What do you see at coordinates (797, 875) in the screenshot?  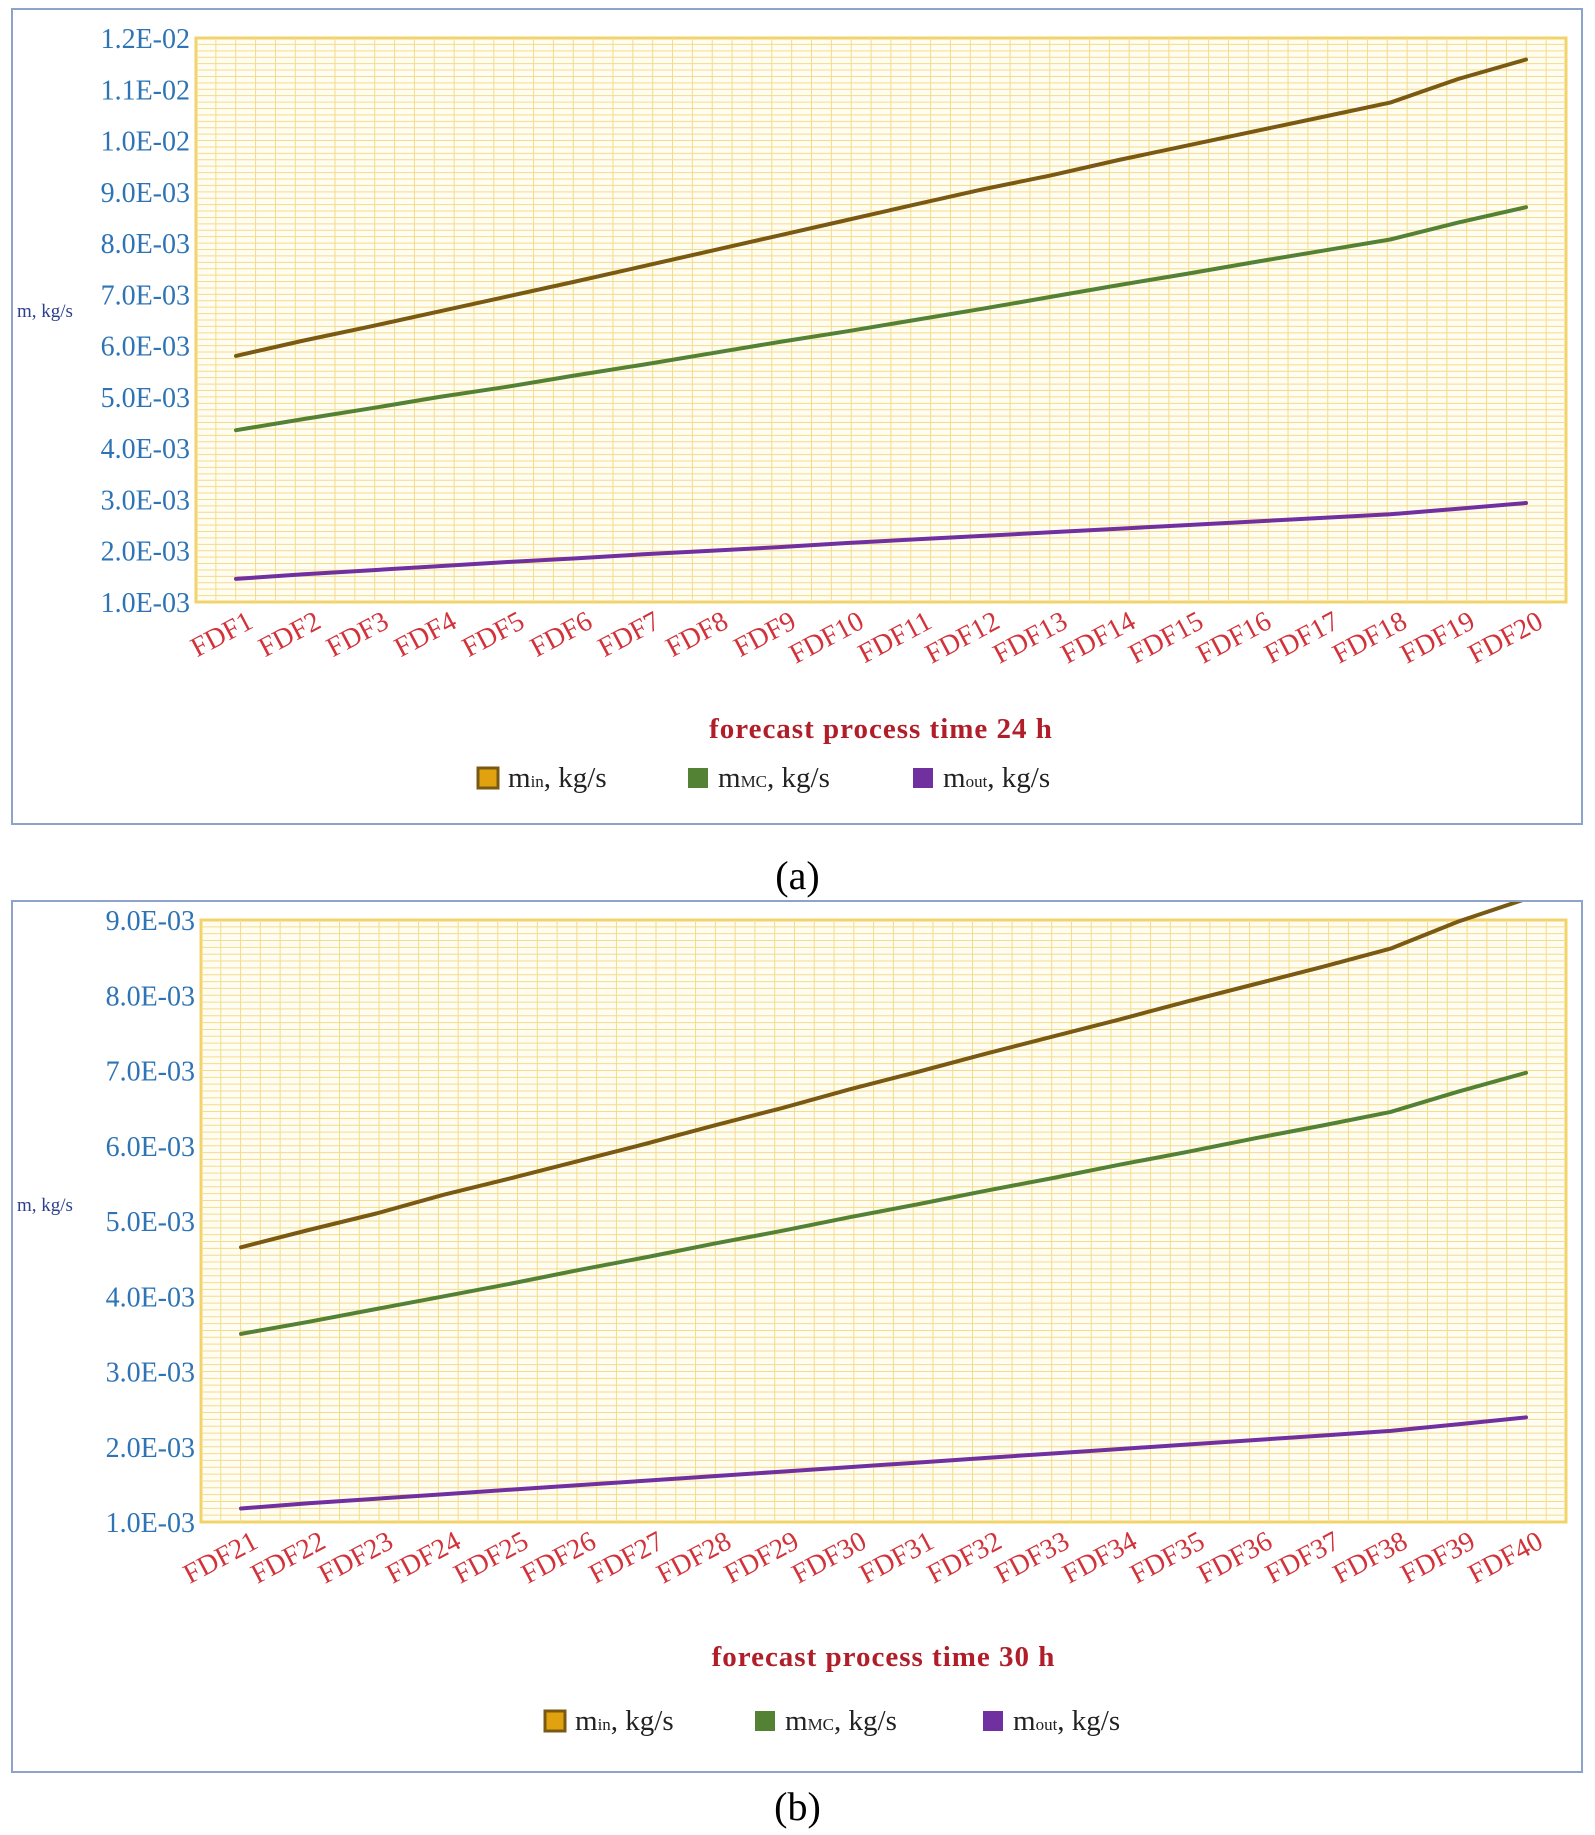 I see `caption-a: (a)` at bounding box center [797, 875].